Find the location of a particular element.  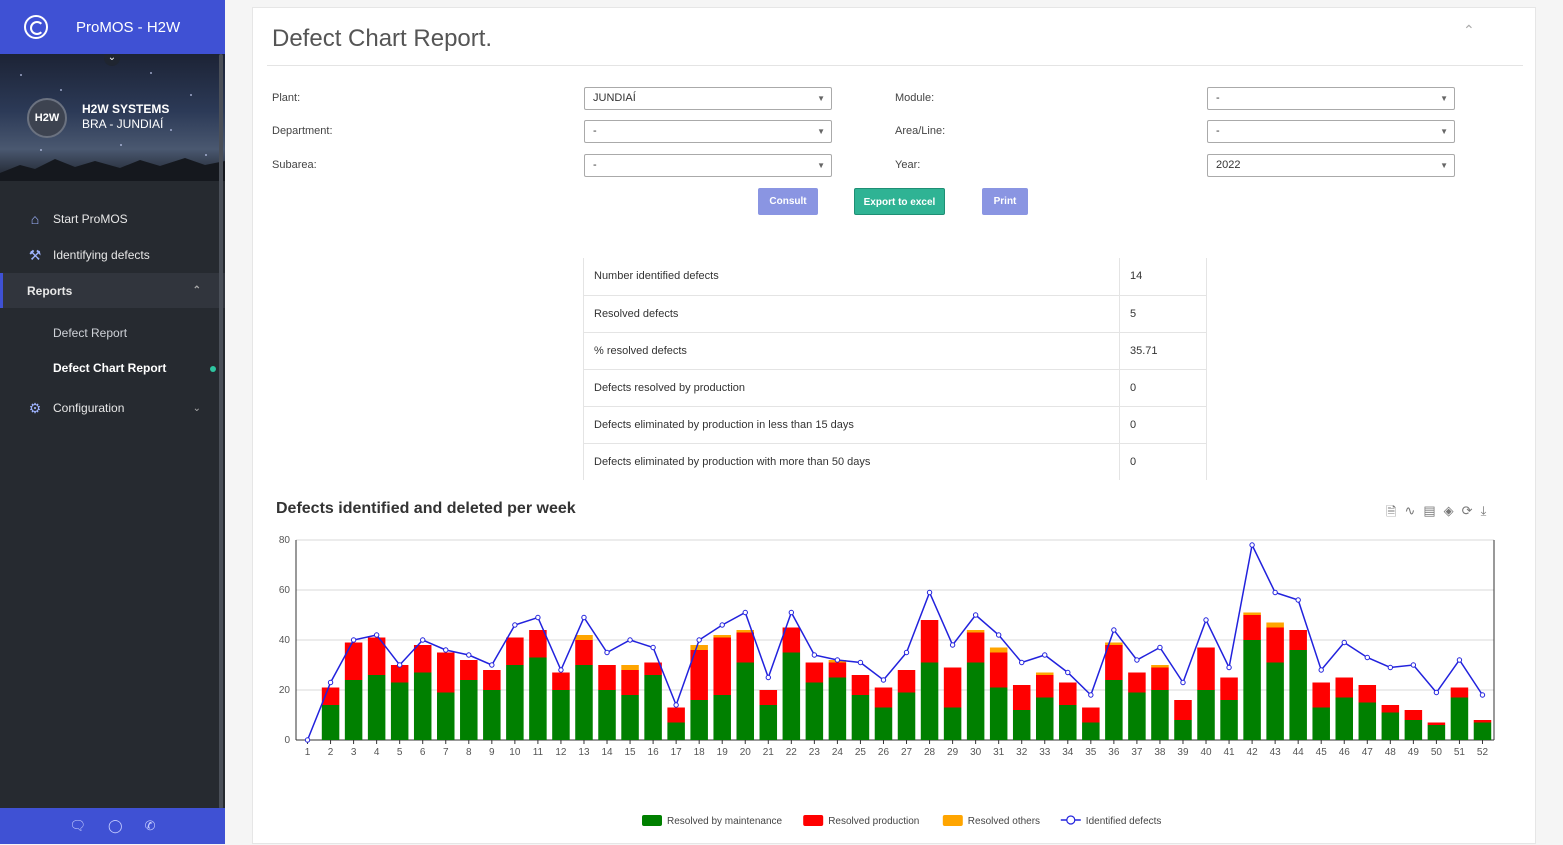

stat-label: Number identified defects is located at coordinates (851, 277).